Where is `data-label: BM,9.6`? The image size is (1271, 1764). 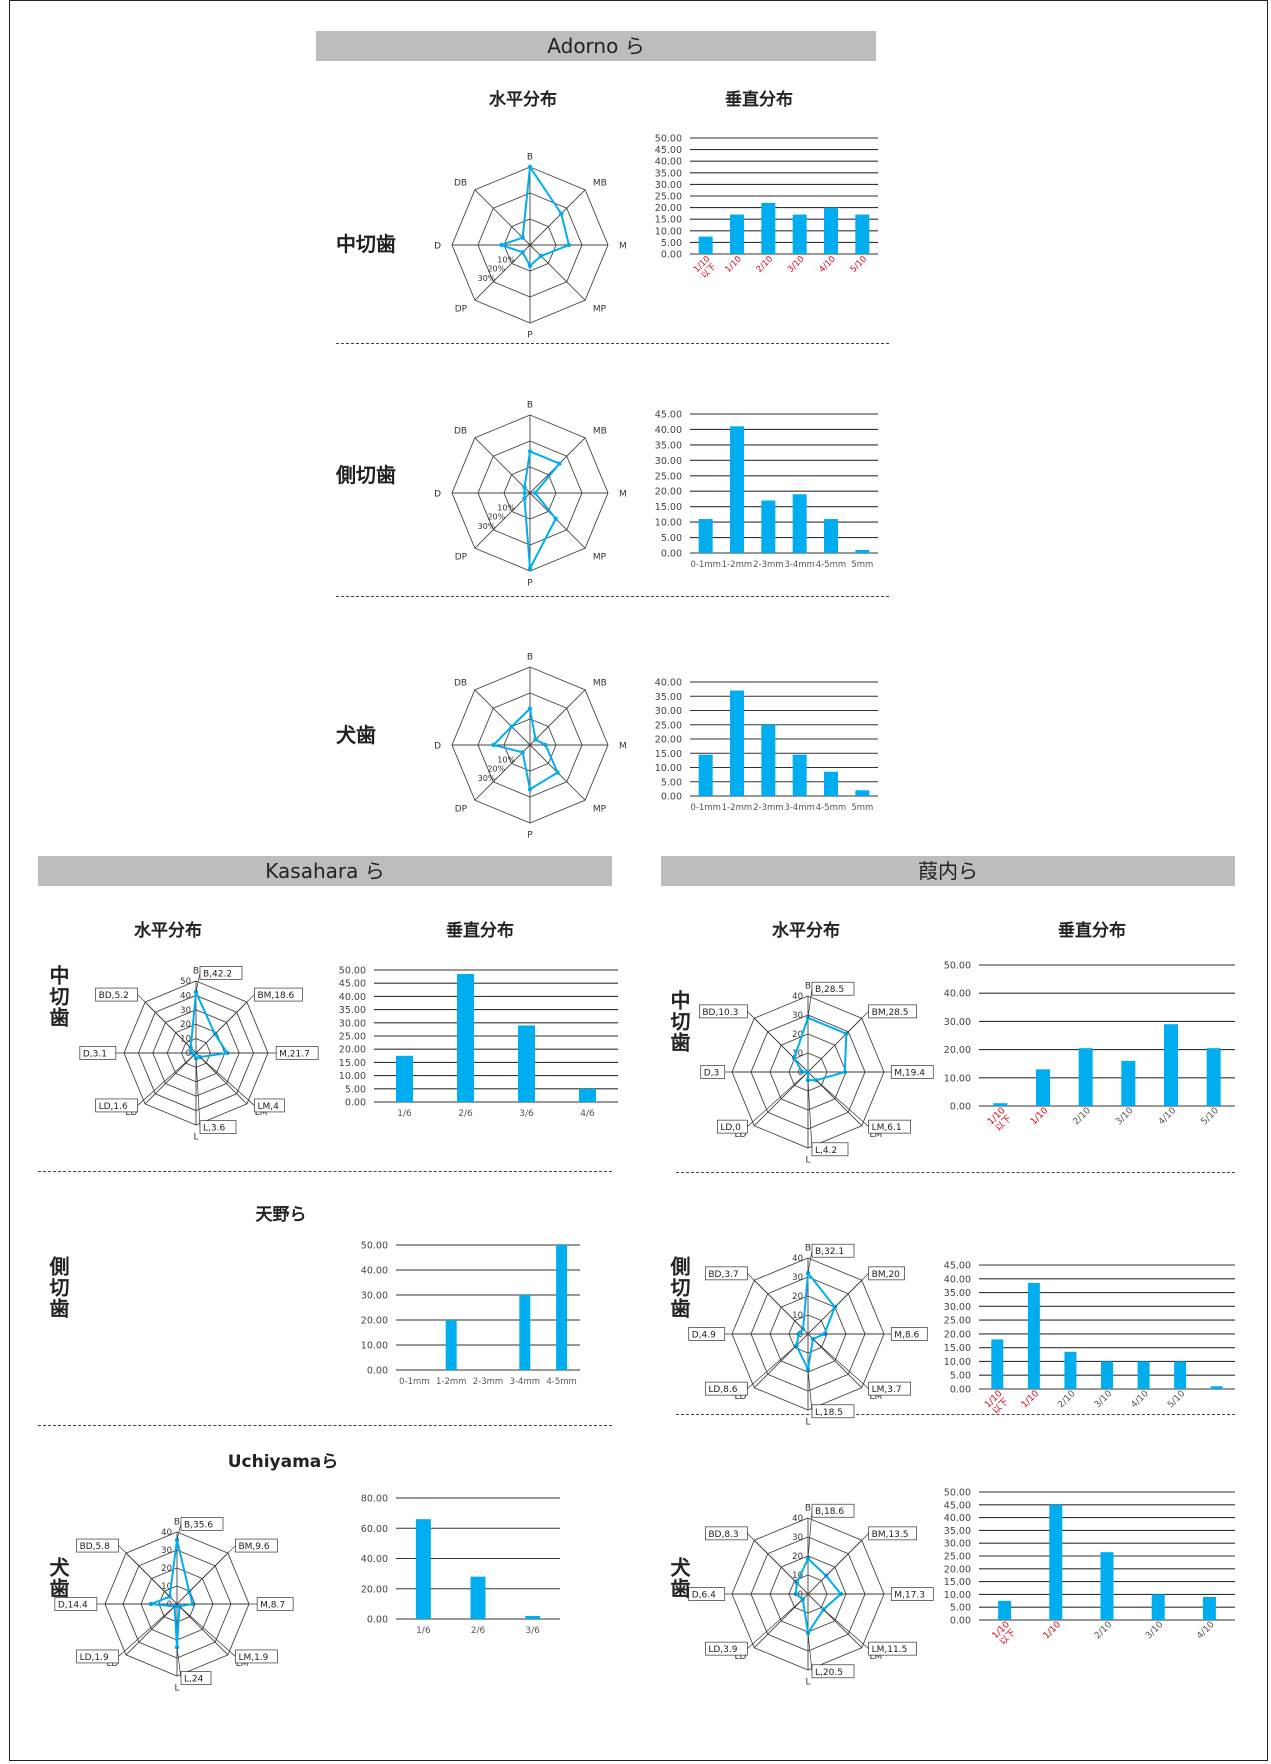 data-label: BM,9.6 is located at coordinates (253, 1547).